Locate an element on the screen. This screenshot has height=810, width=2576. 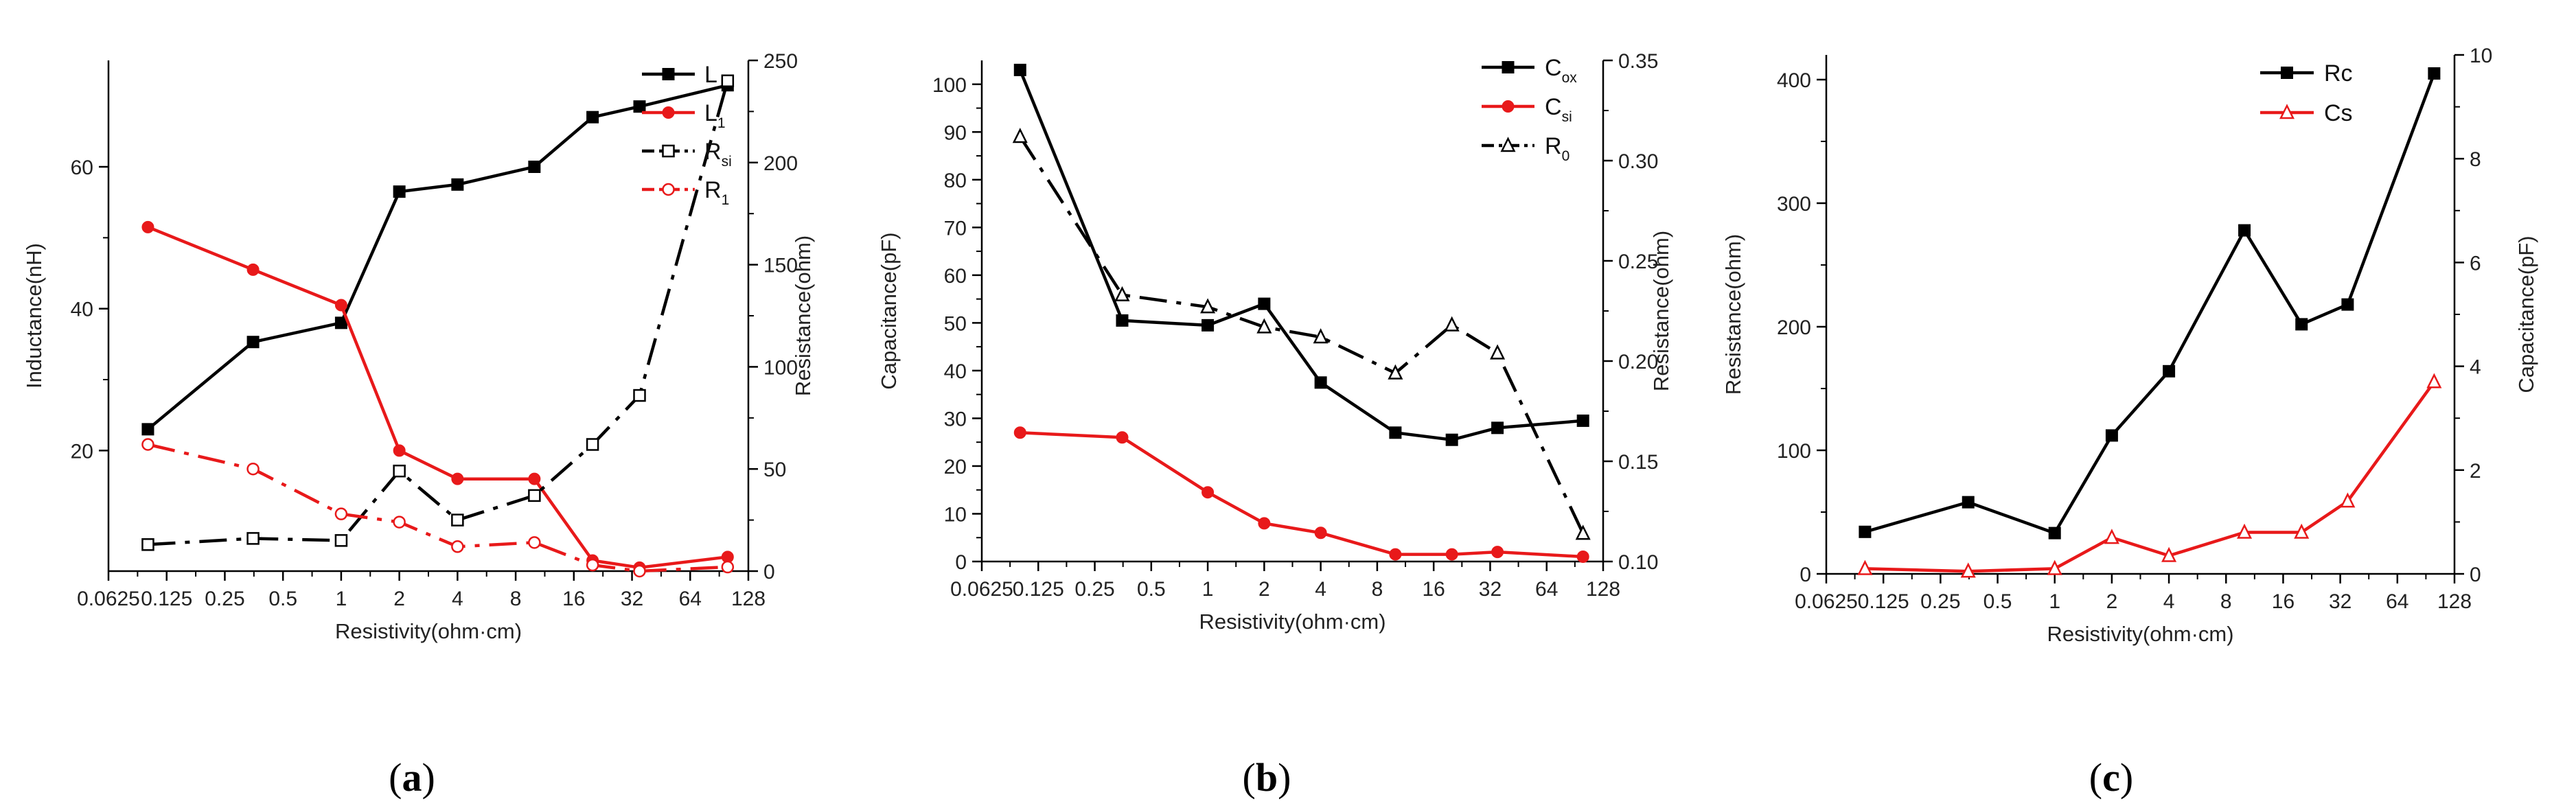
series-r-si is located at coordinates (438, 312).